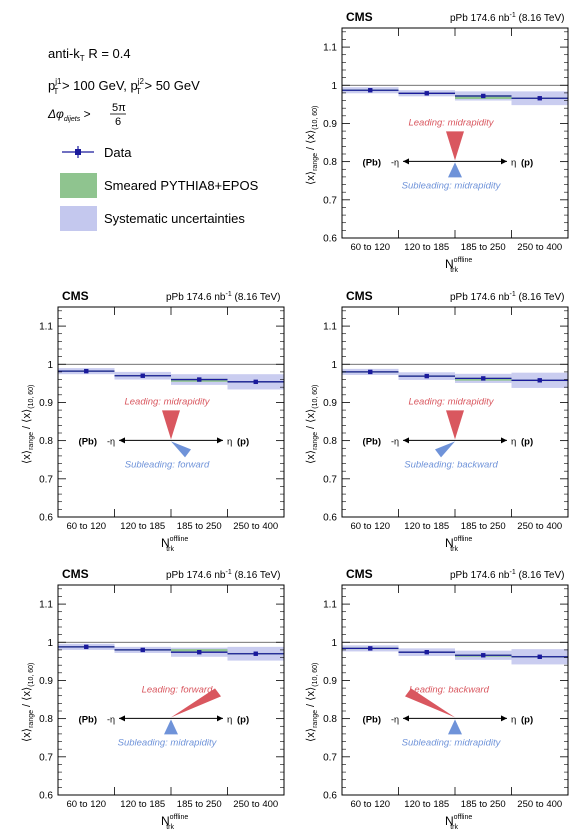  I want to click on legend-jet-alg: anti-kT R = 0.4, so click(89, 54).